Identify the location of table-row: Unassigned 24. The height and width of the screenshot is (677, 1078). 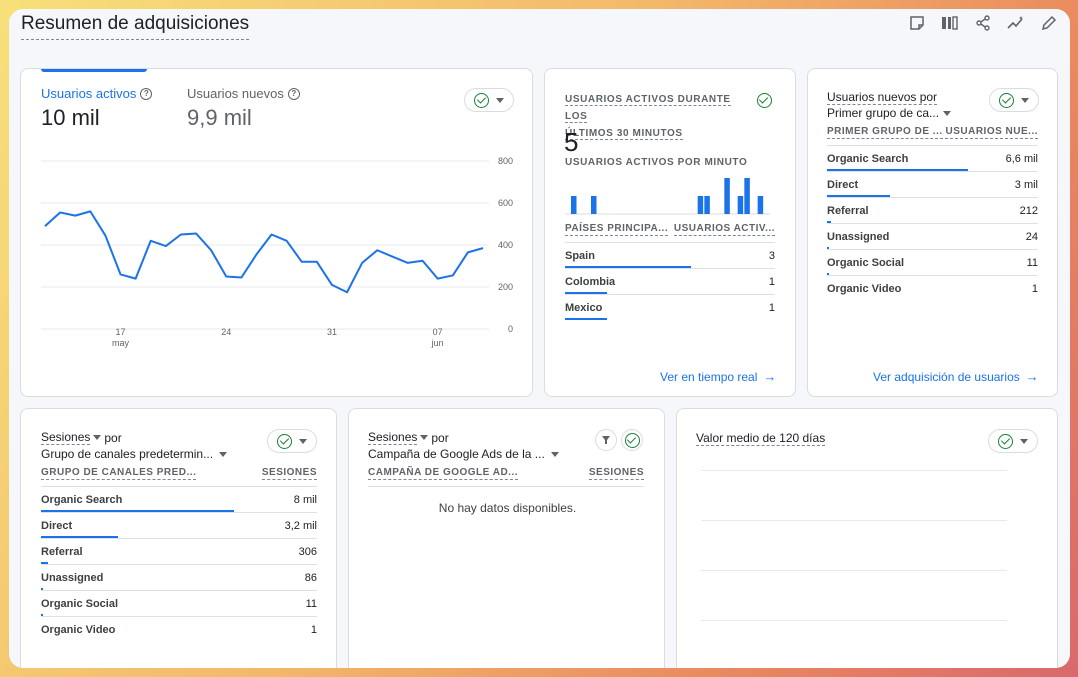
(932, 236).